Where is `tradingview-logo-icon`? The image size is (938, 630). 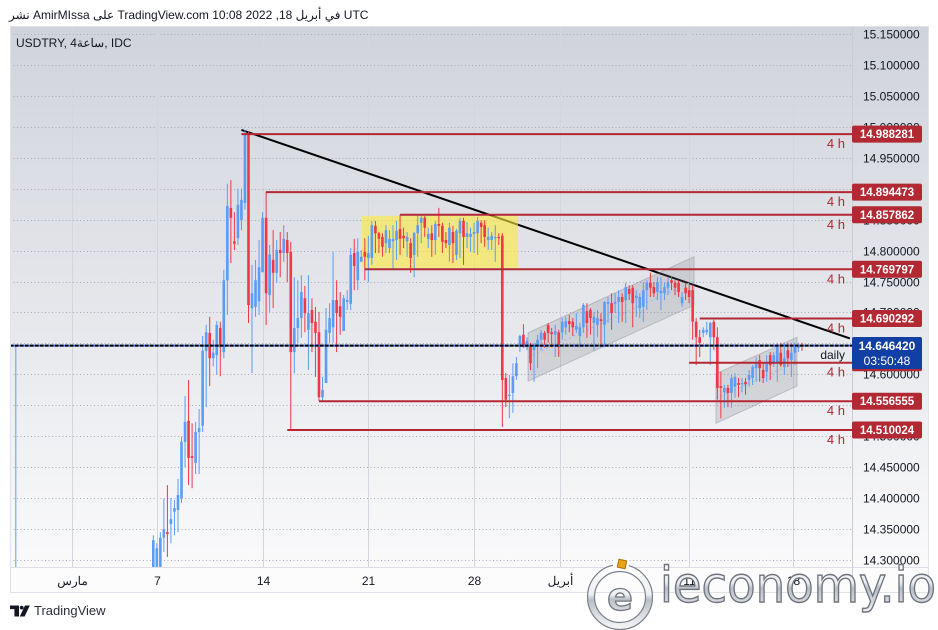
tradingview-logo-icon is located at coordinates (20, 611).